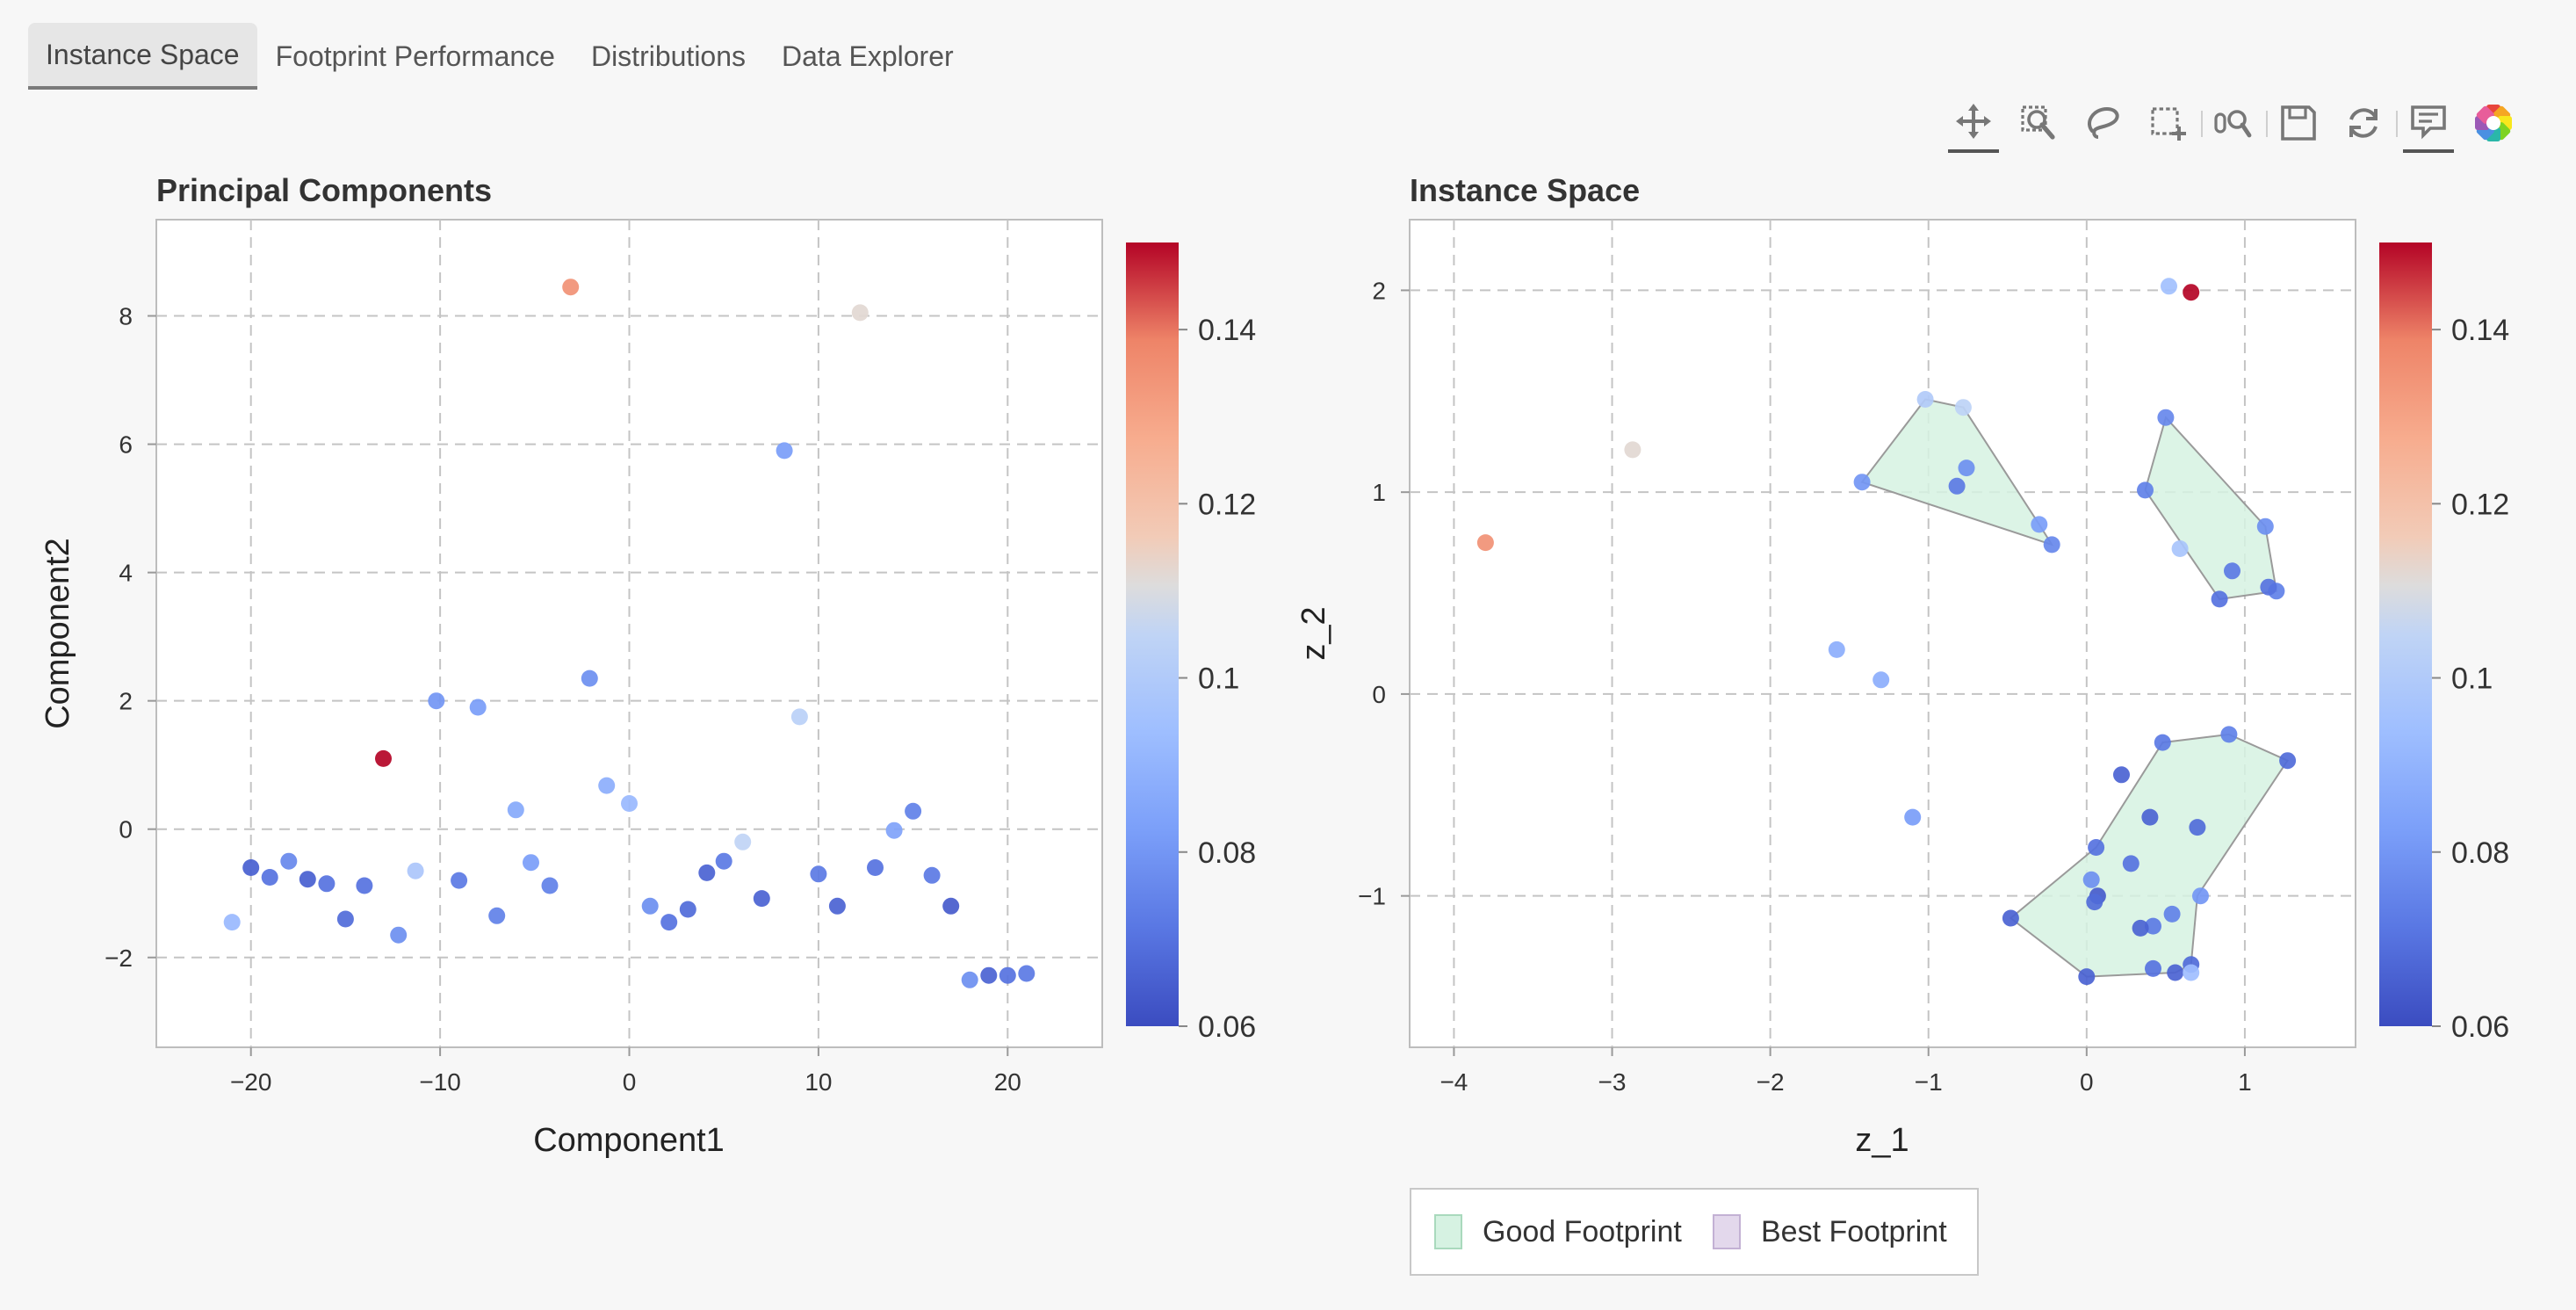  Describe the element at coordinates (1973, 123) in the screenshot. I see `pan-tool-icon` at that location.